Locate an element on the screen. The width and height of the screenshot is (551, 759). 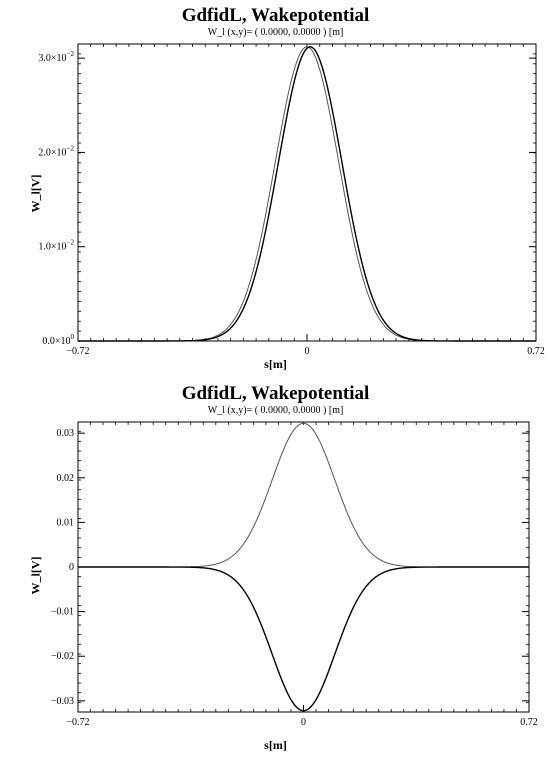
y-tick-label: 0.01 is located at coordinates (66, 522).